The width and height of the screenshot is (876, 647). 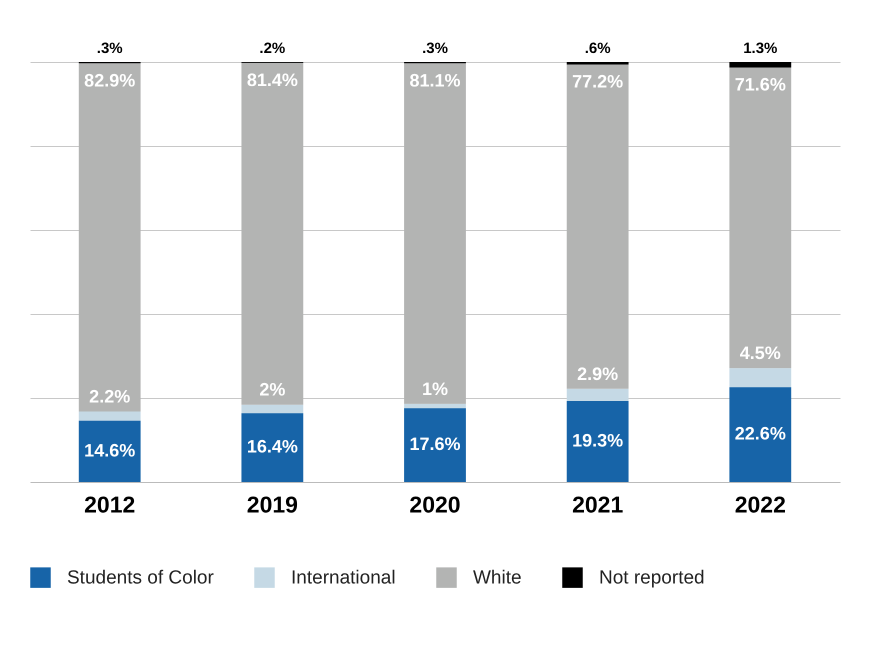 I want to click on data-label: 17.6%, so click(x=435, y=444).